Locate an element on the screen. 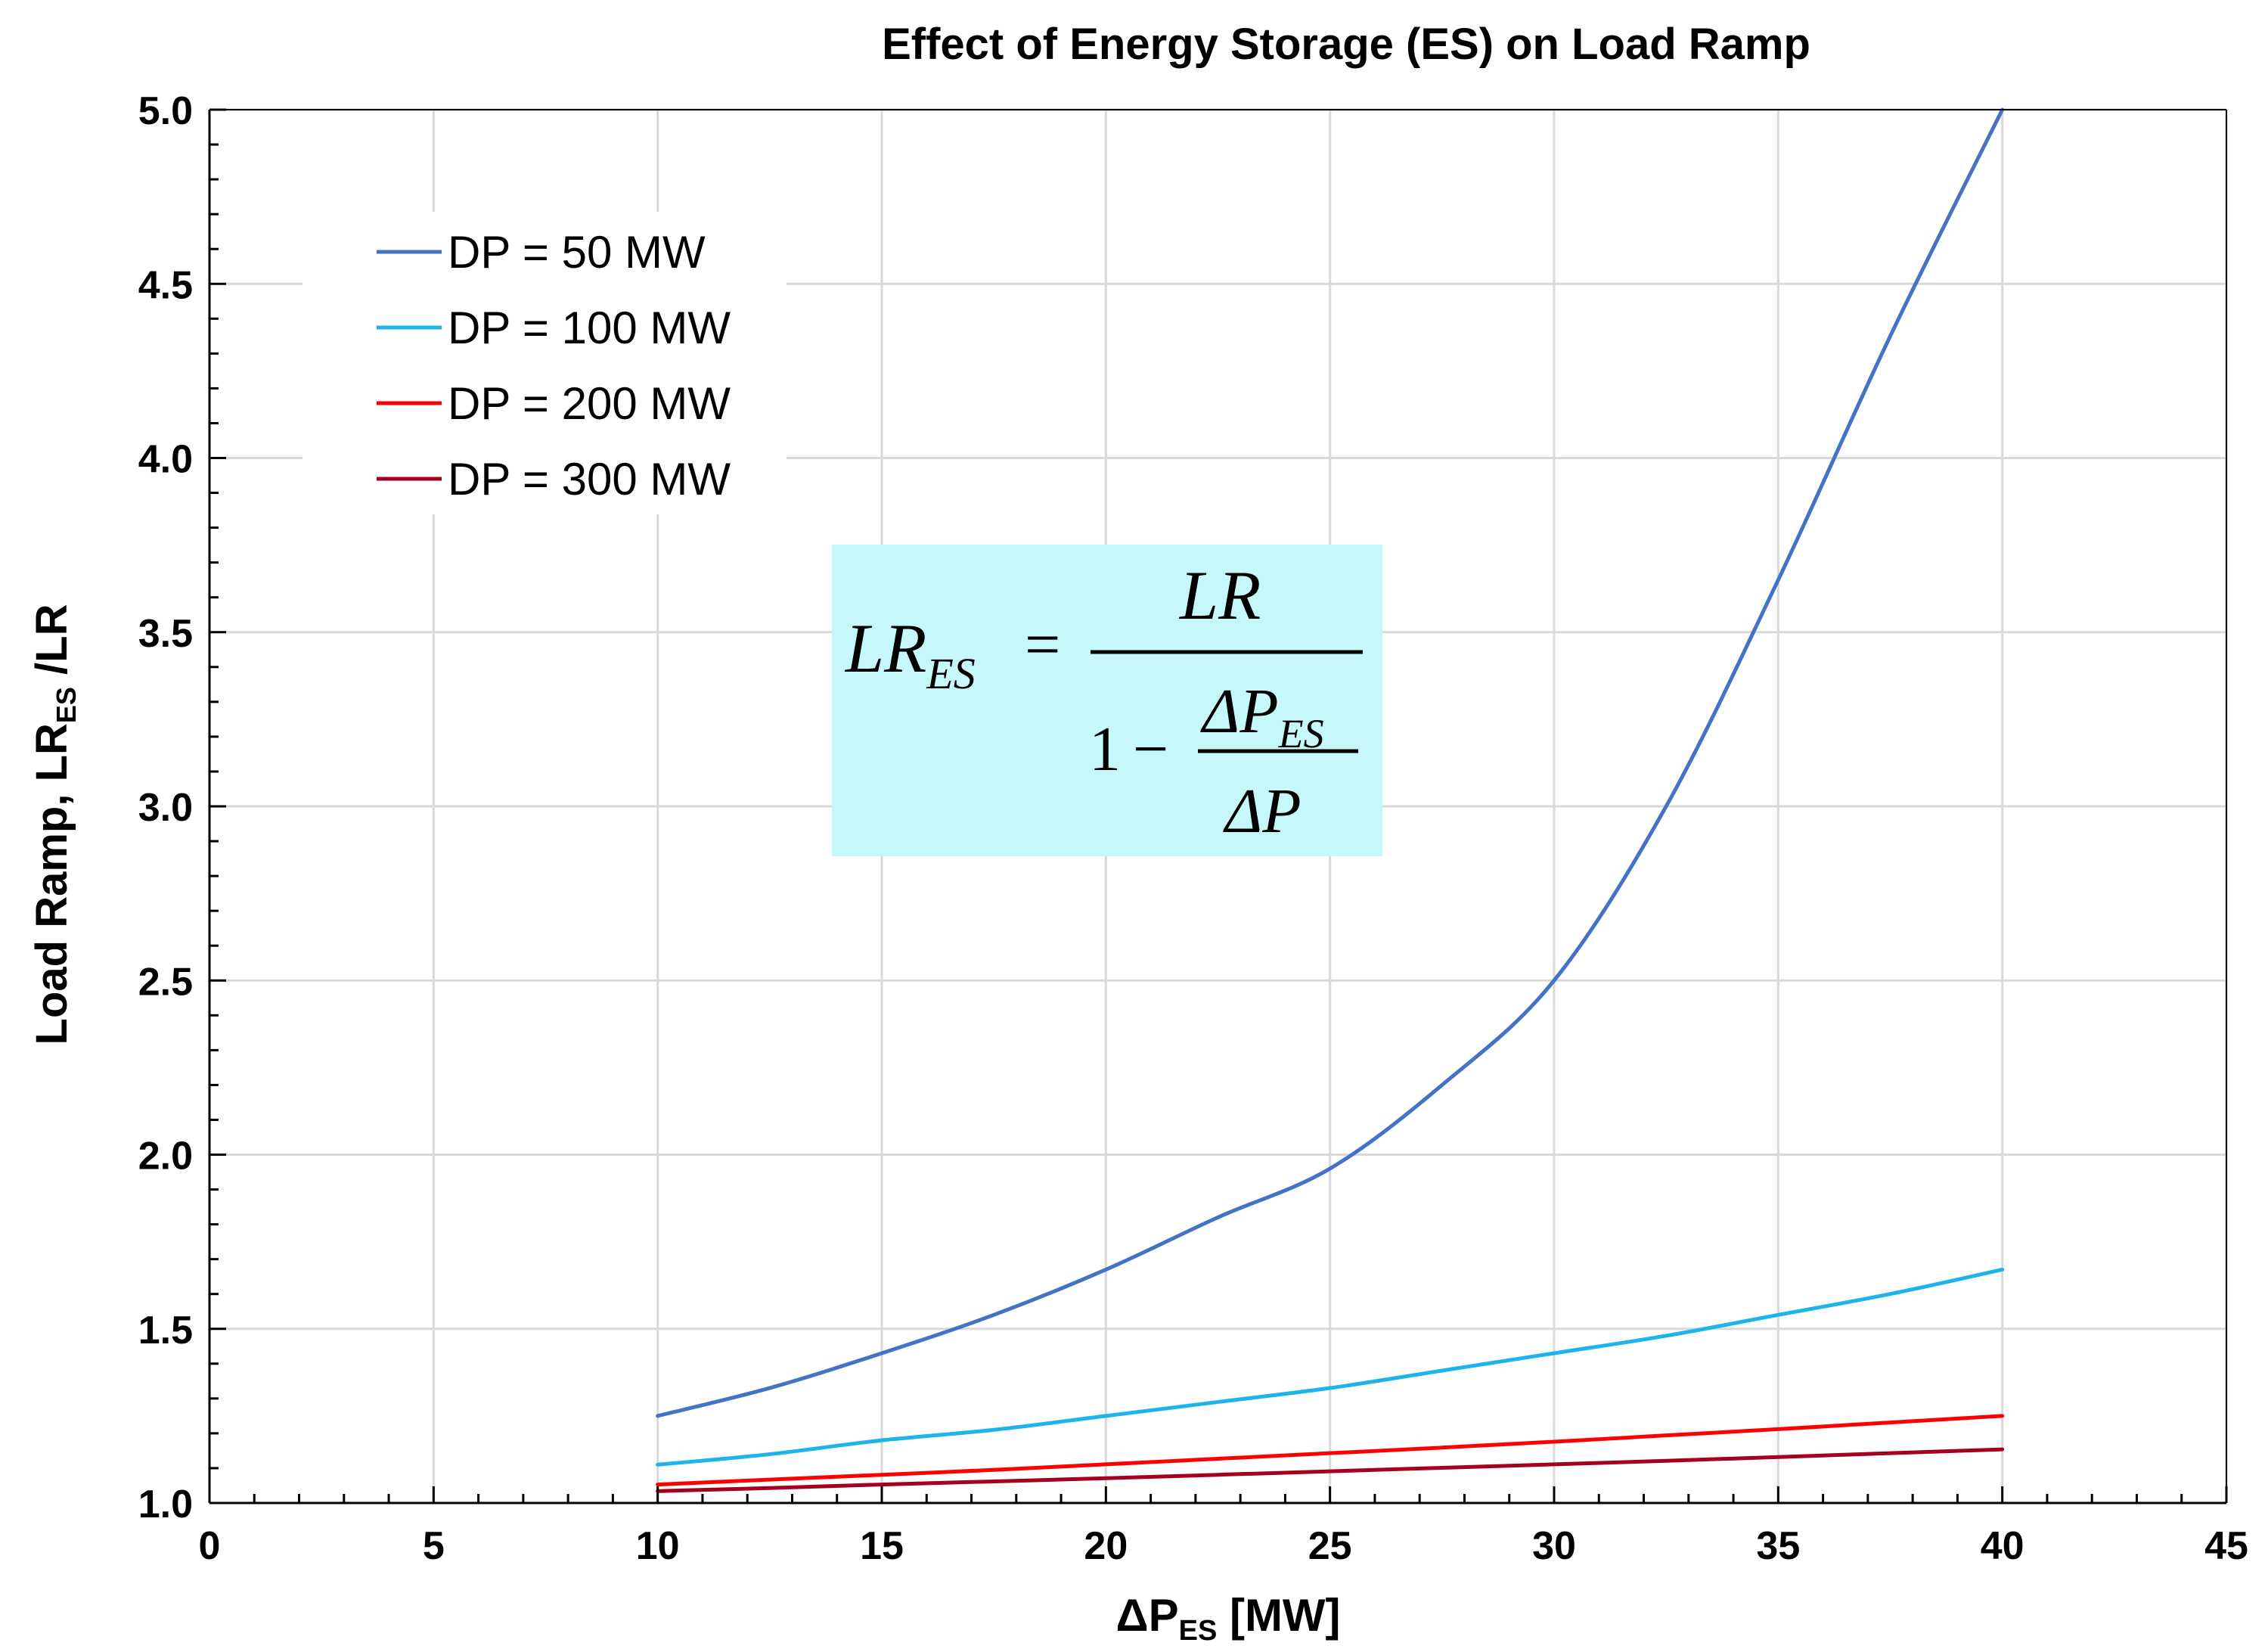 The height and width of the screenshot is (1652, 2268). y-tick-label: 4.5 is located at coordinates (165, 285).